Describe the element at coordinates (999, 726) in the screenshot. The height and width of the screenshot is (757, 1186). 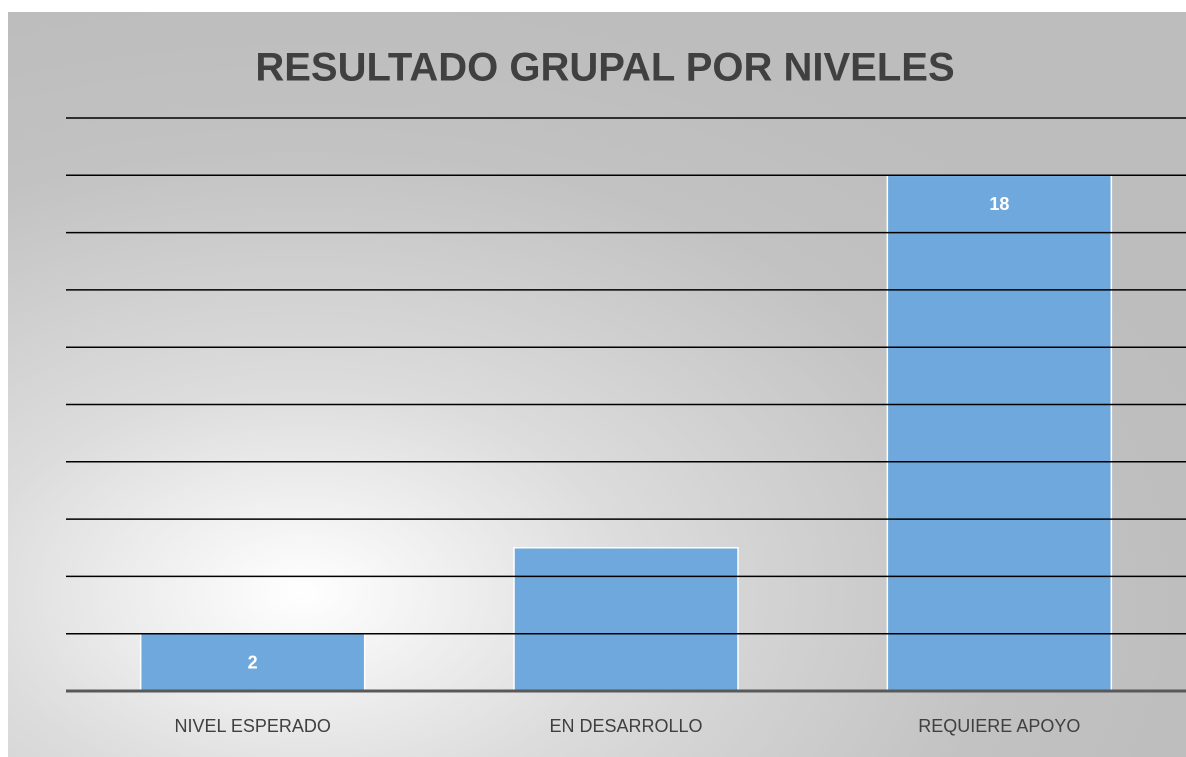
I see `x-tick-label: REQUIERE APOYO` at that location.